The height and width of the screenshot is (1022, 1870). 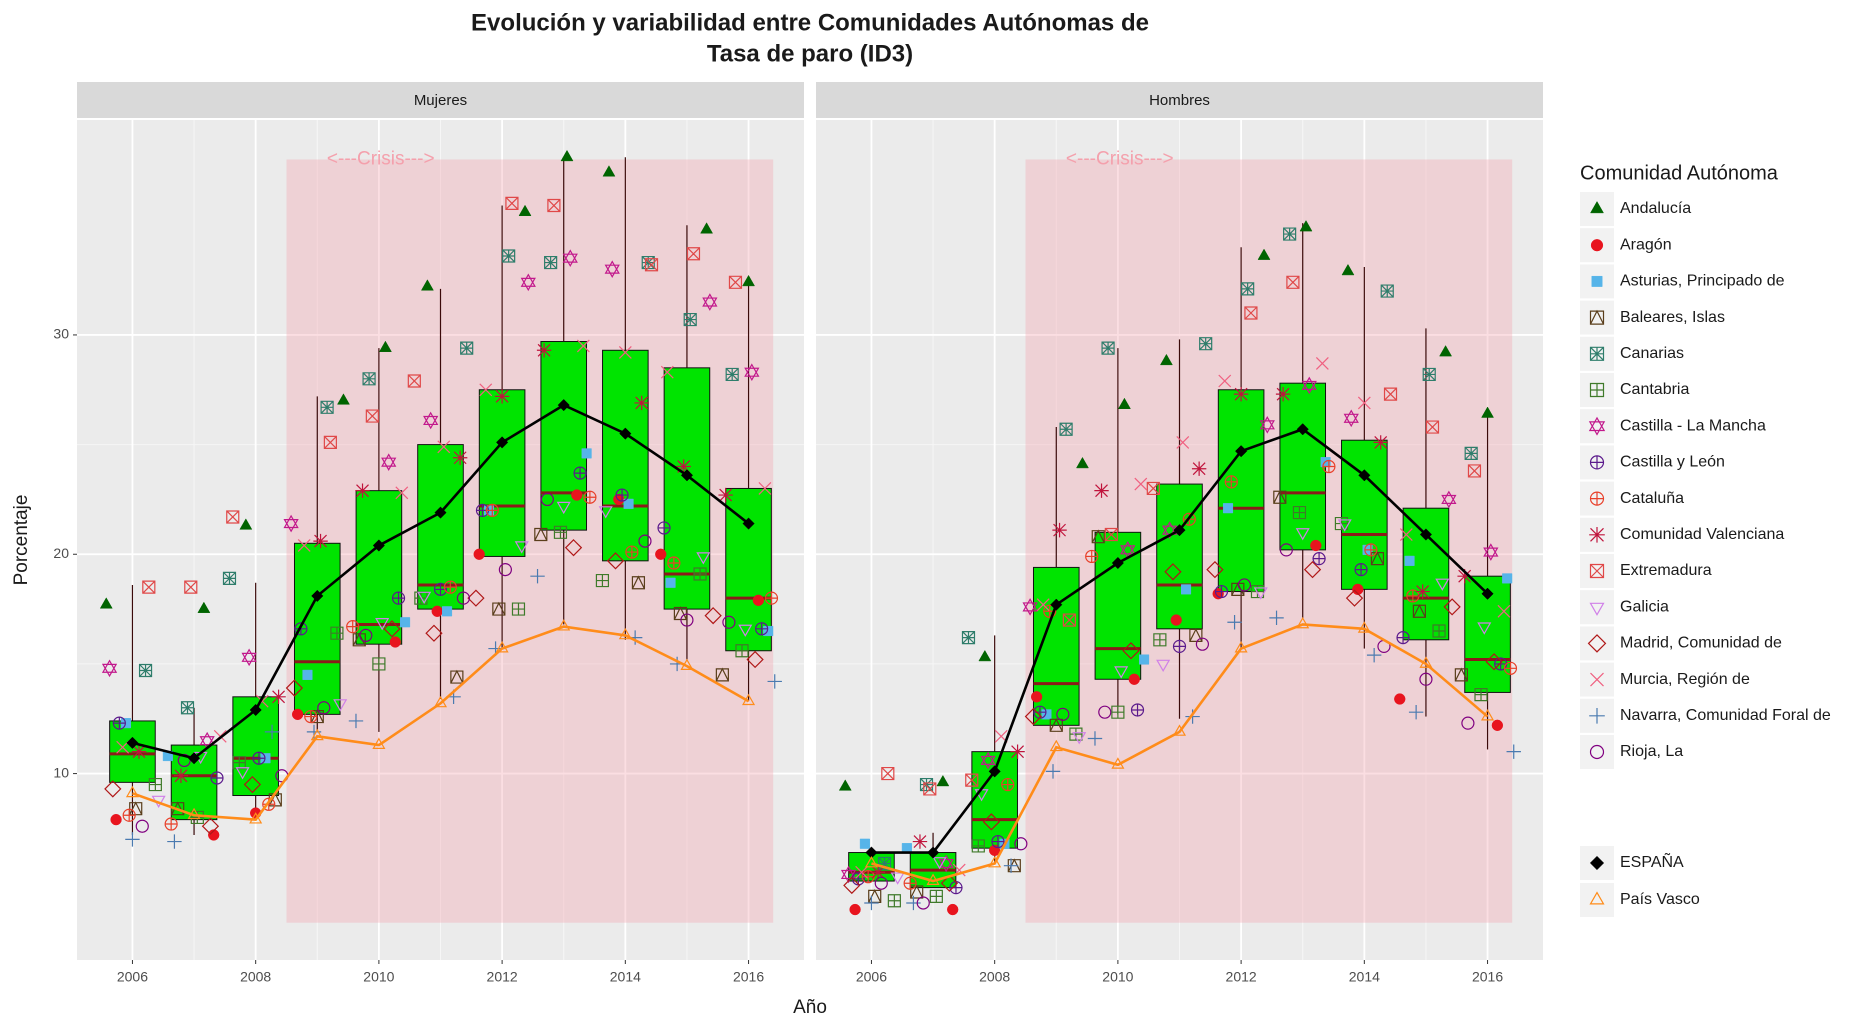 What do you see at coordinates (1660, 899) in the screenshot?
I see `legend-label: País Vasco` at bounding box center [1660, 899].